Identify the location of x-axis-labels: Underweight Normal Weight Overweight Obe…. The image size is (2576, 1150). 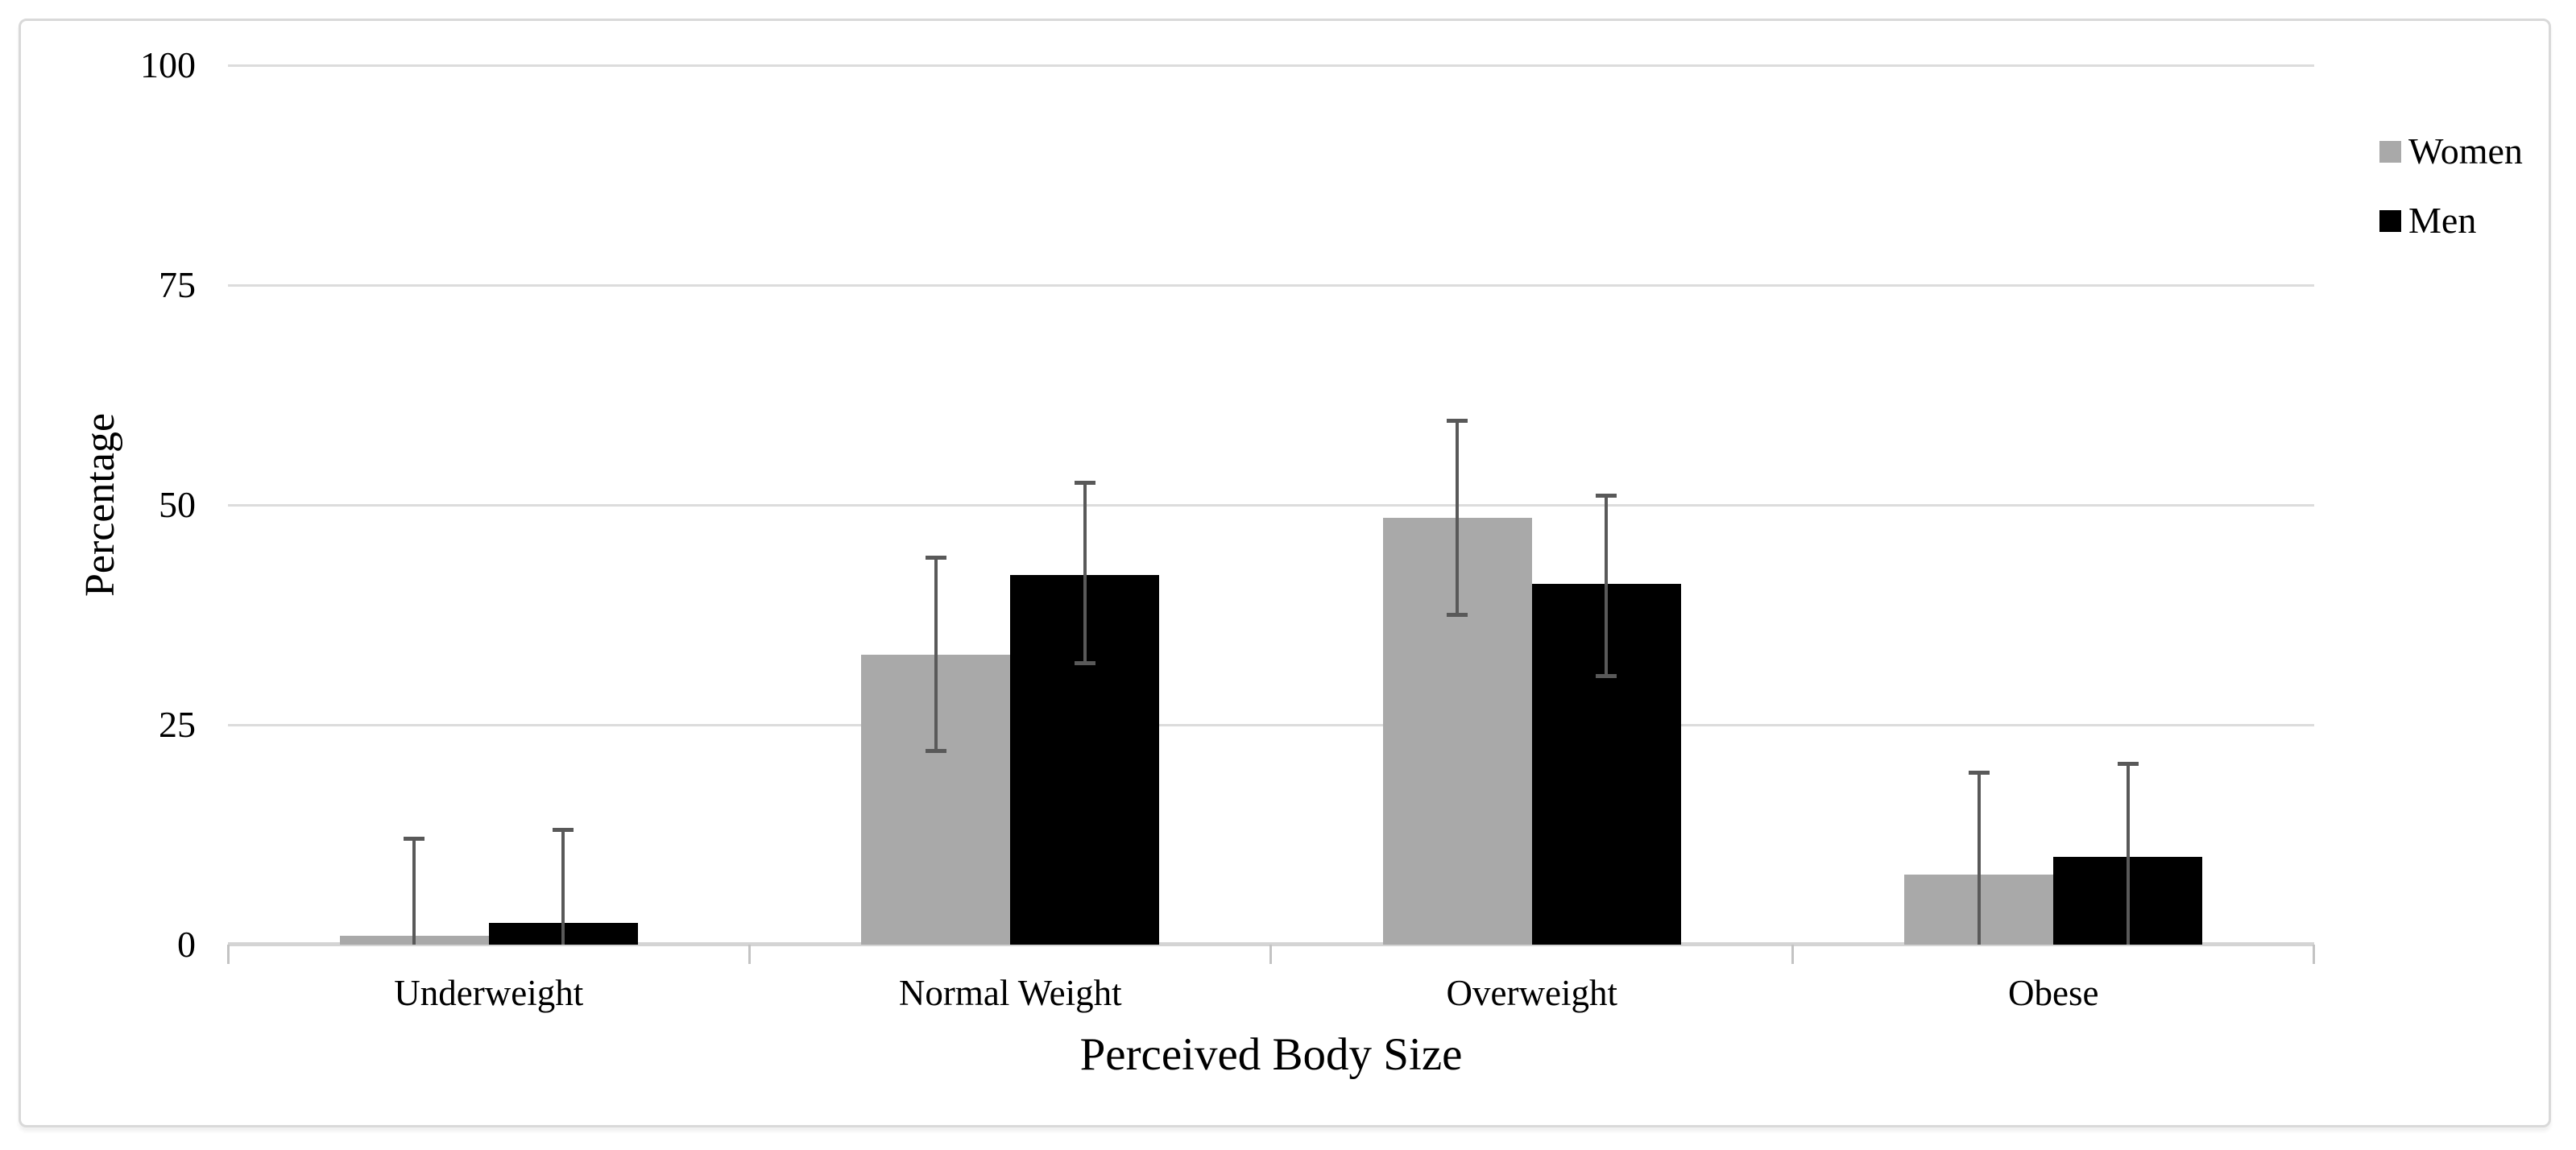
(1271, 993).